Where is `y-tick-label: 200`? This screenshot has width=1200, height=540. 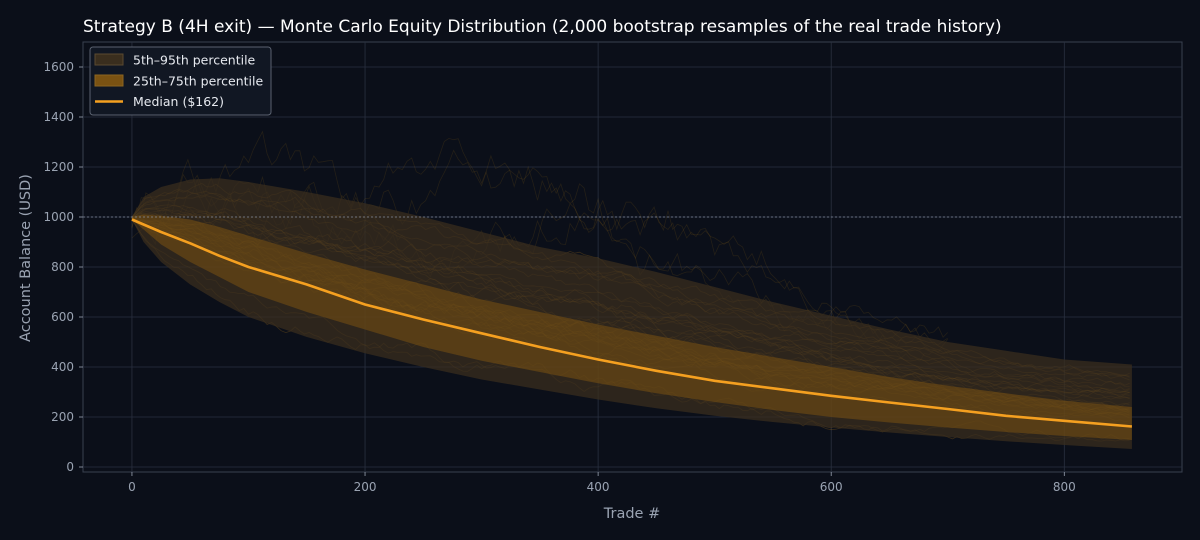 y-tick-label: 200 is located at coordinates (62, 417).